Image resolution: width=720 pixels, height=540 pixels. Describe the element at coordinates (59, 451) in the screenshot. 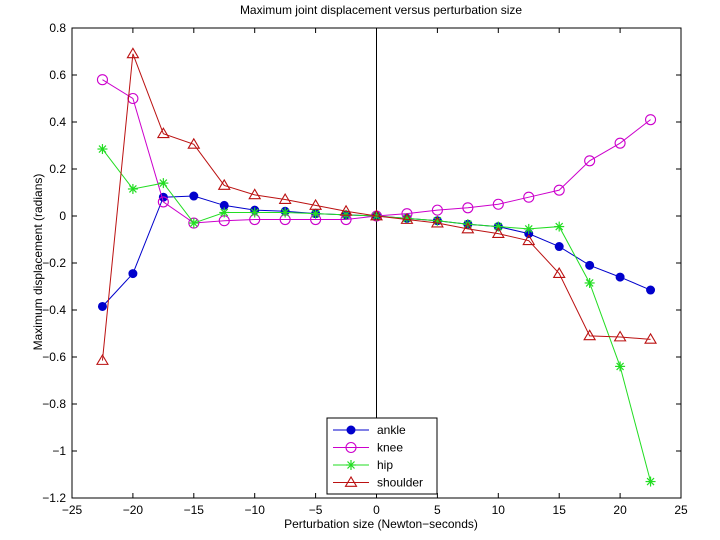

I see `y-tick-label: −1` at that location.